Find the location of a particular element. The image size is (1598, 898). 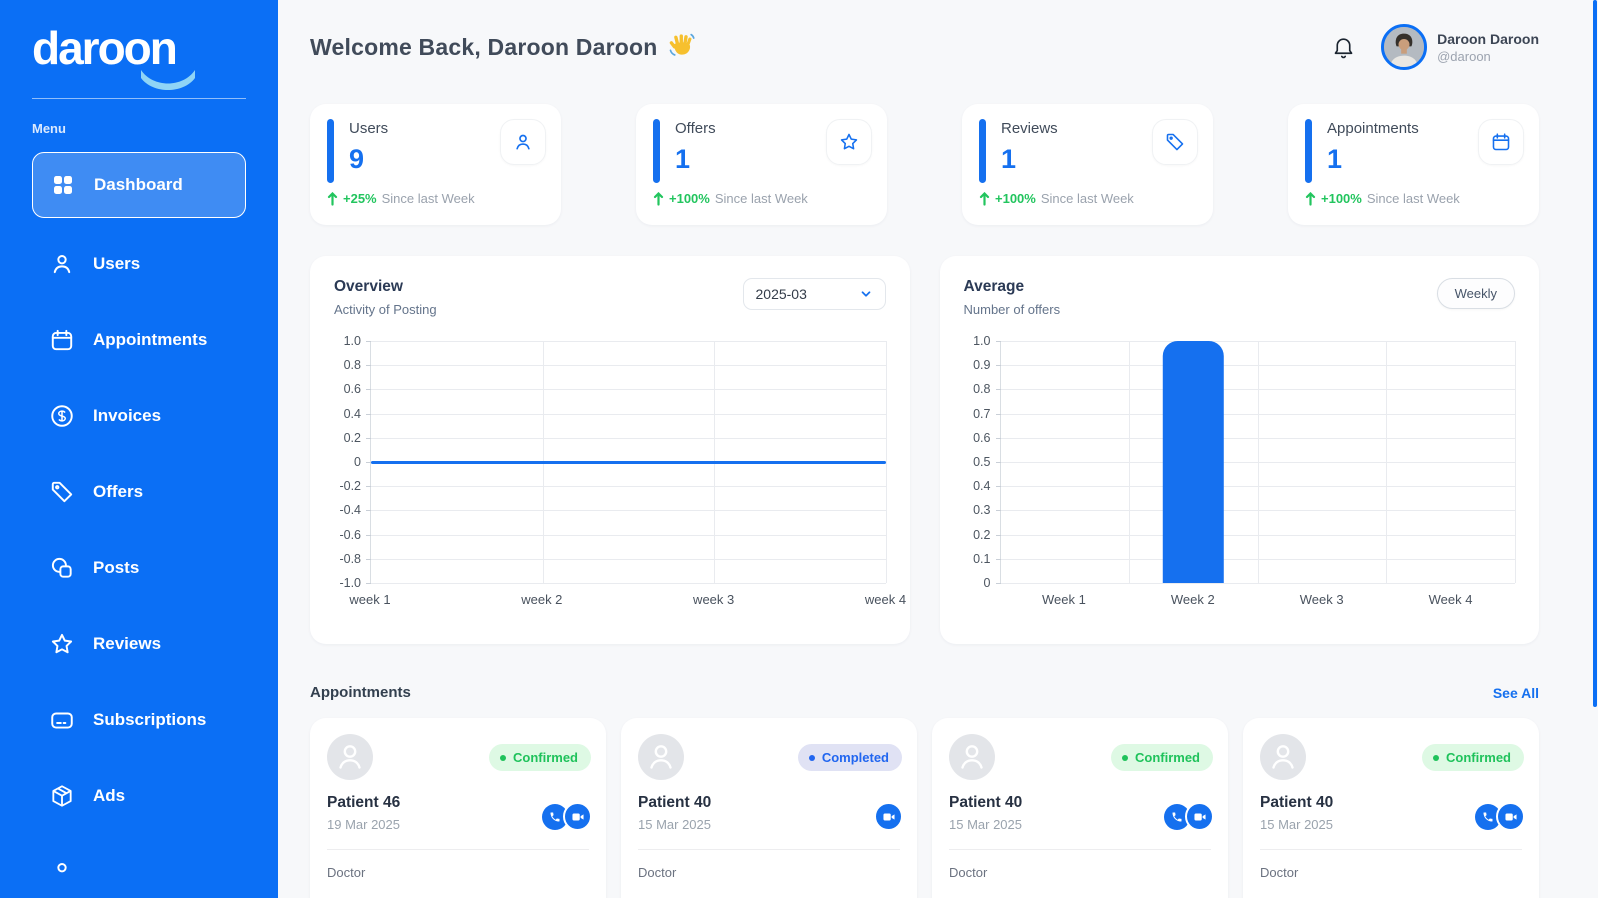

dashboard-grid-icon is located at coordinates (63, 185).